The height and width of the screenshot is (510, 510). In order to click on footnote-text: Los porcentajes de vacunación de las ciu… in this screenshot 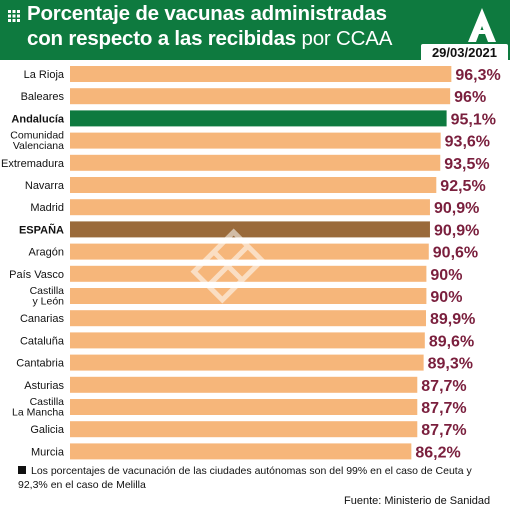, I will do `click(245, 478)`.